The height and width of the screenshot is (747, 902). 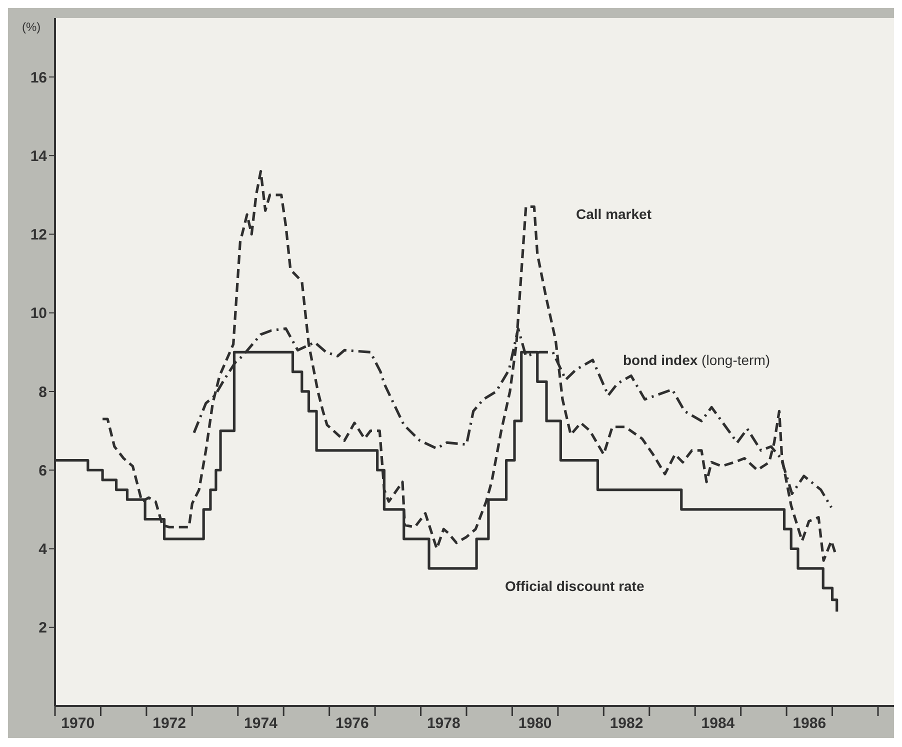 What do you see at coordinates (614, 214) in the screenshot?
I see `text: Call market` at bounding box center [614, 214].